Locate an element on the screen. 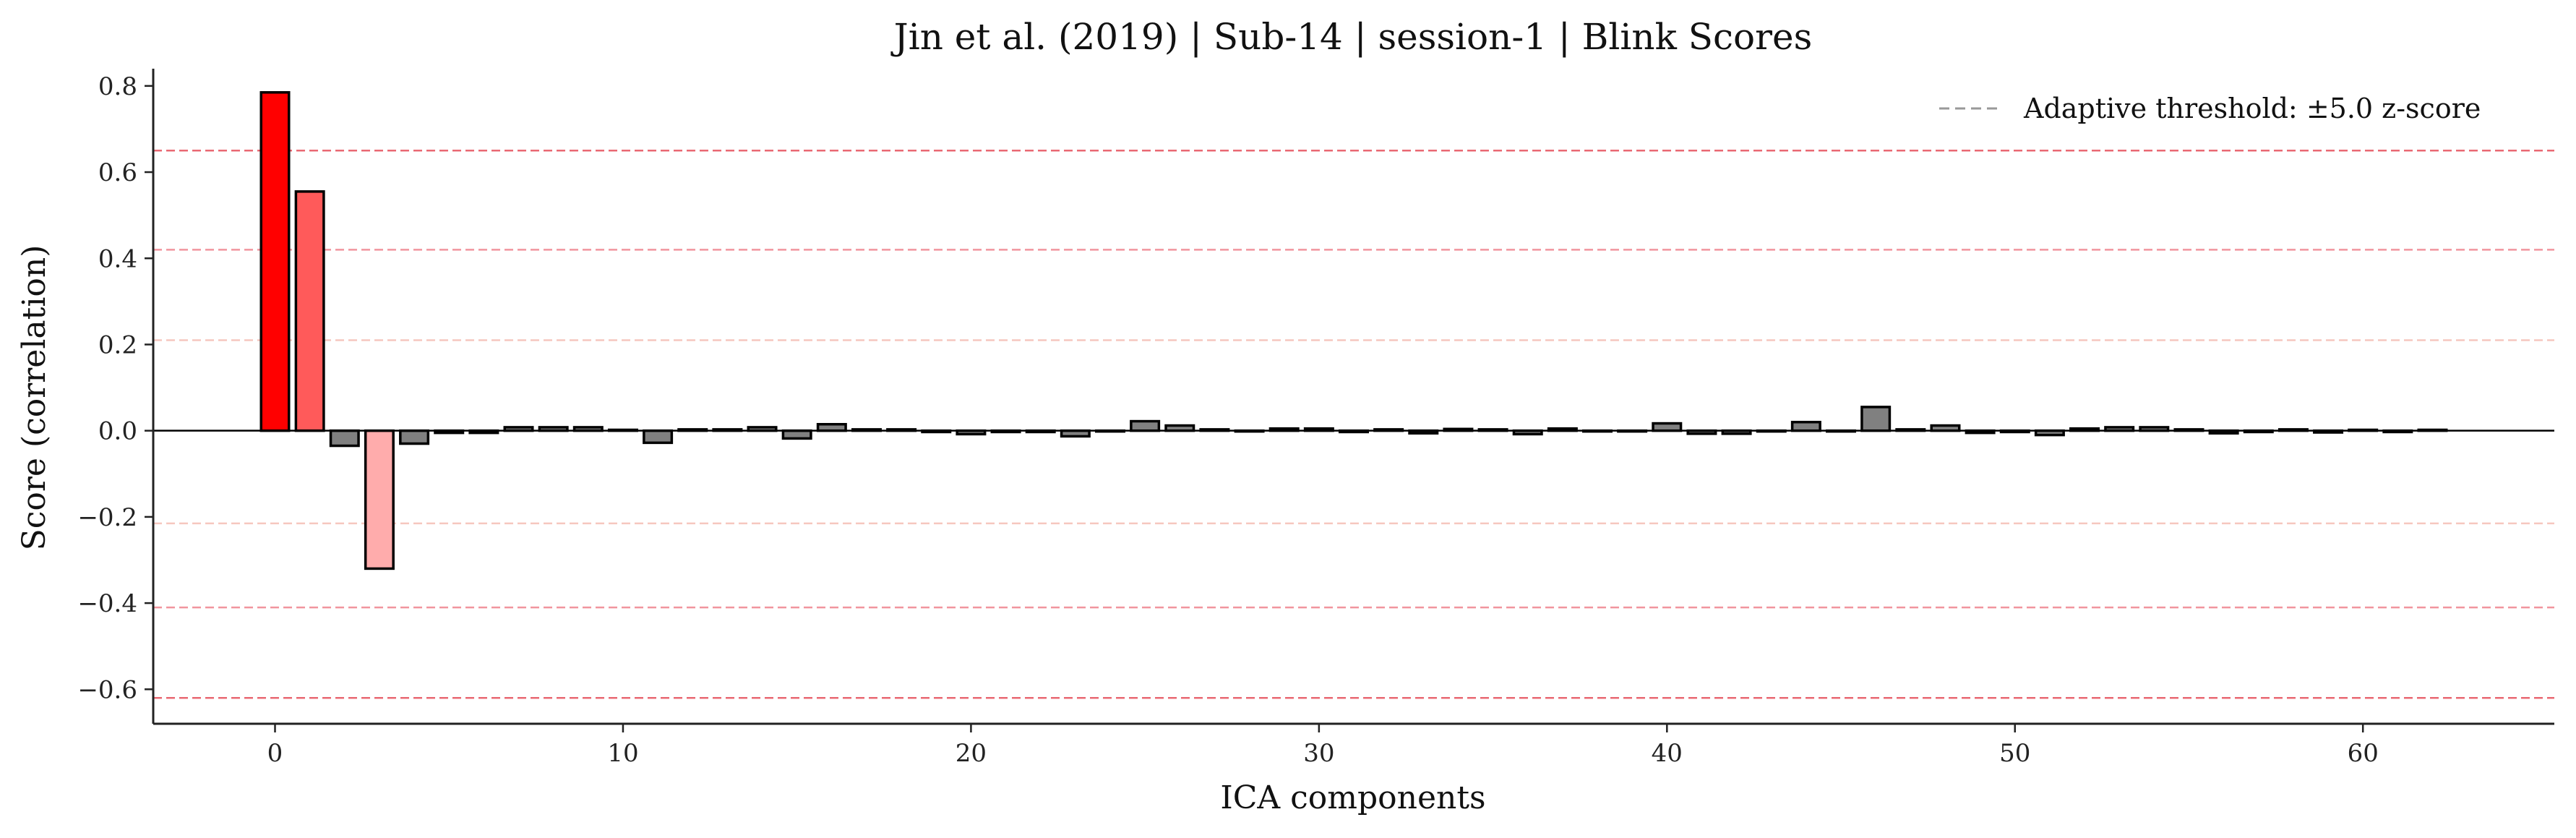 This screenshot has height=838, width=2576. x-ticks: 0 10 20 30 40 50 60 is located at coordinates (1323, 746).